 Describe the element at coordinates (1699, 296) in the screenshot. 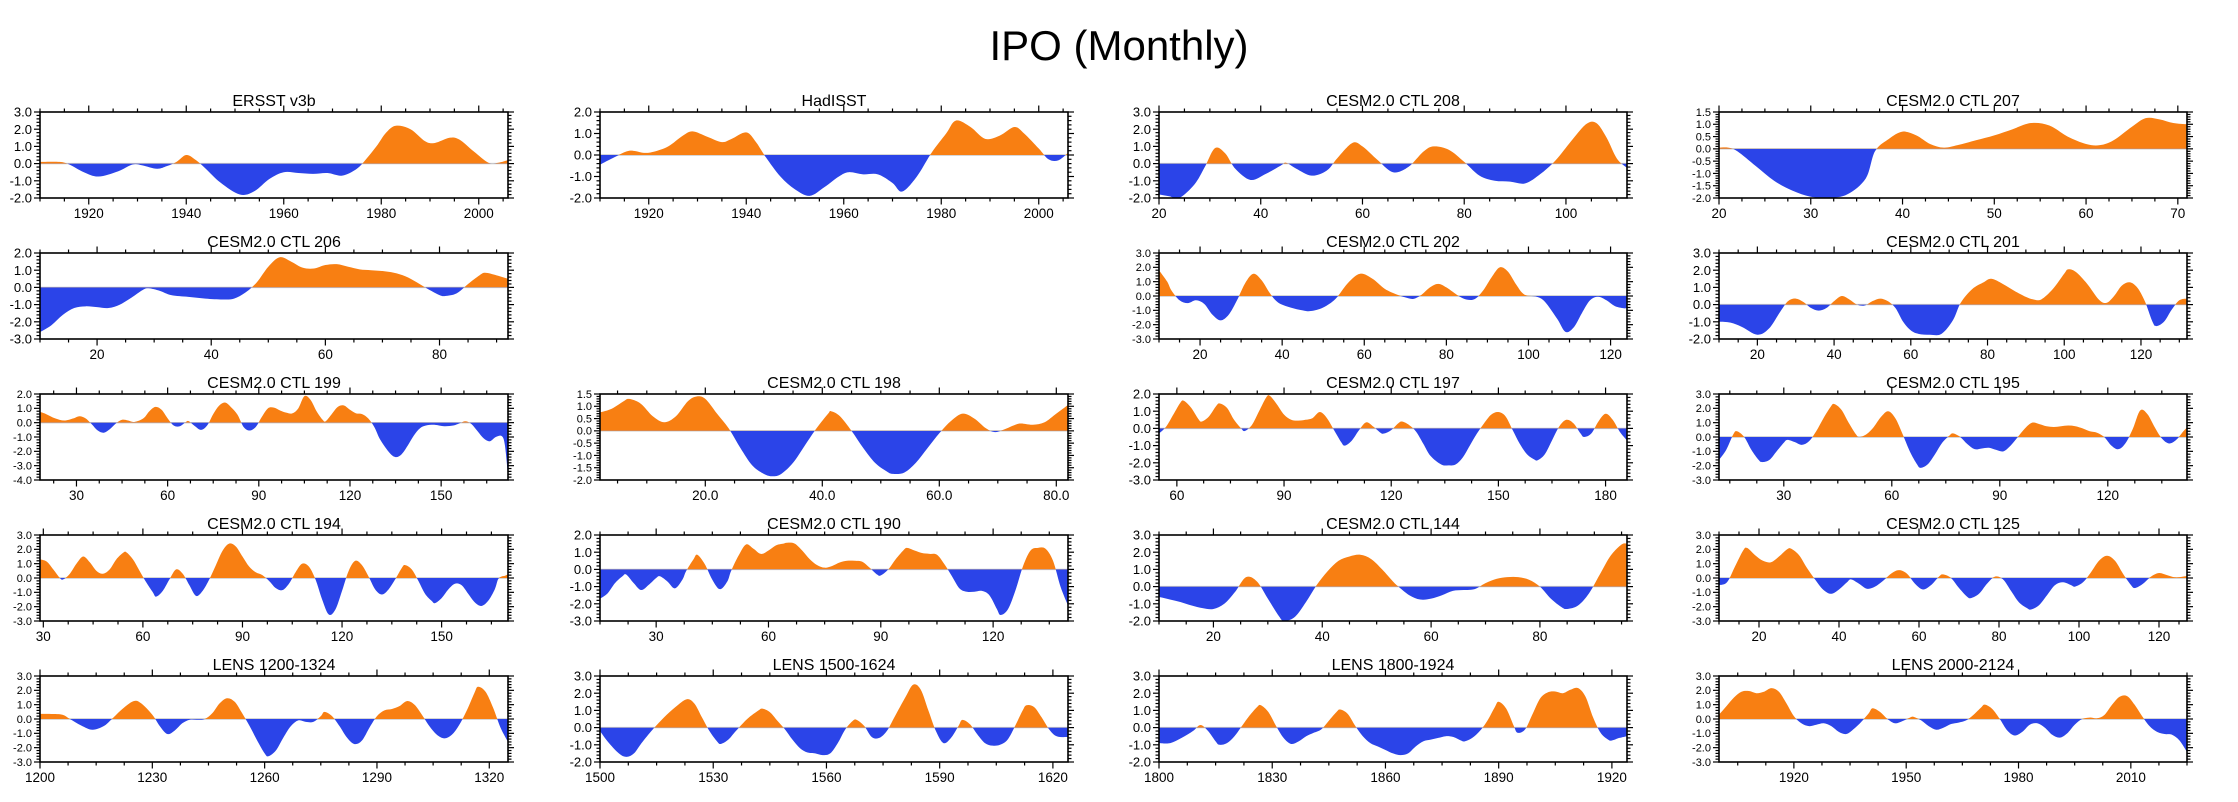

I see `y-axis-labels: 3.0 2.0 1.0 0.0 -1.0 -2.0` at that location.